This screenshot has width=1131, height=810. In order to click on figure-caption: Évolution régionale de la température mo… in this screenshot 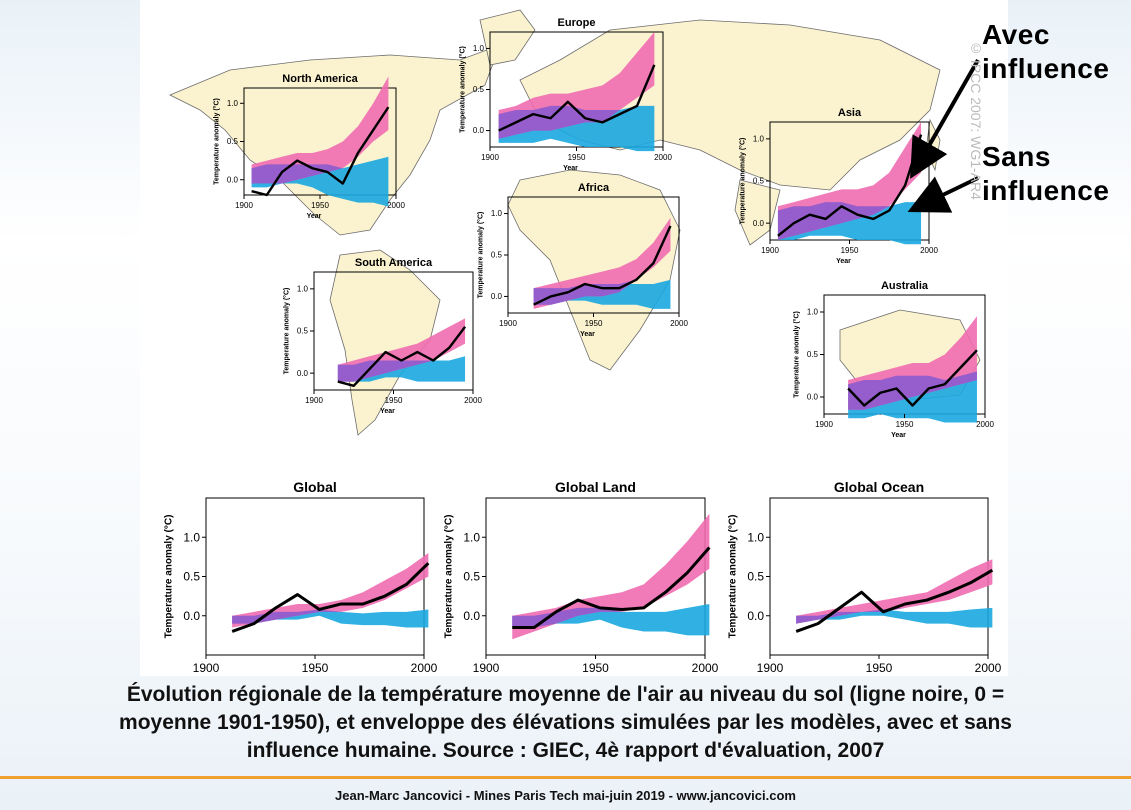, I will do `click(565, 723)`.